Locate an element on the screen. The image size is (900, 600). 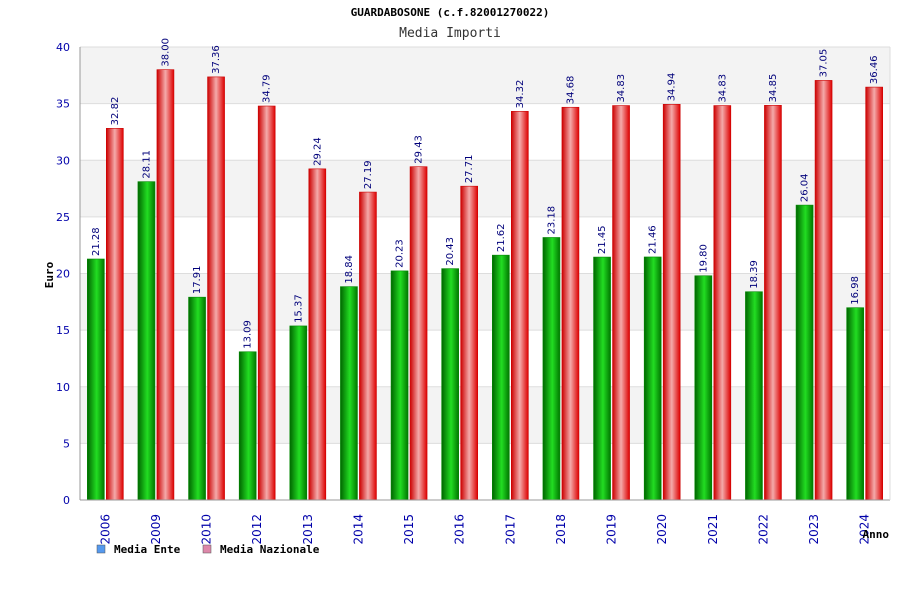
data-label: 27.19 is located at coordinates (368, 174).